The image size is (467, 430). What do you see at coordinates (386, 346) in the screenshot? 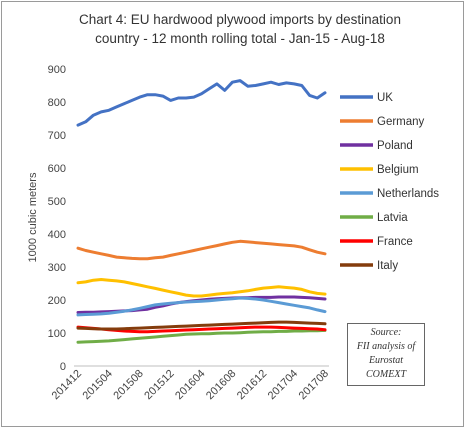
I see `source-line: FII analysis of` at bounding box center [386, 346].